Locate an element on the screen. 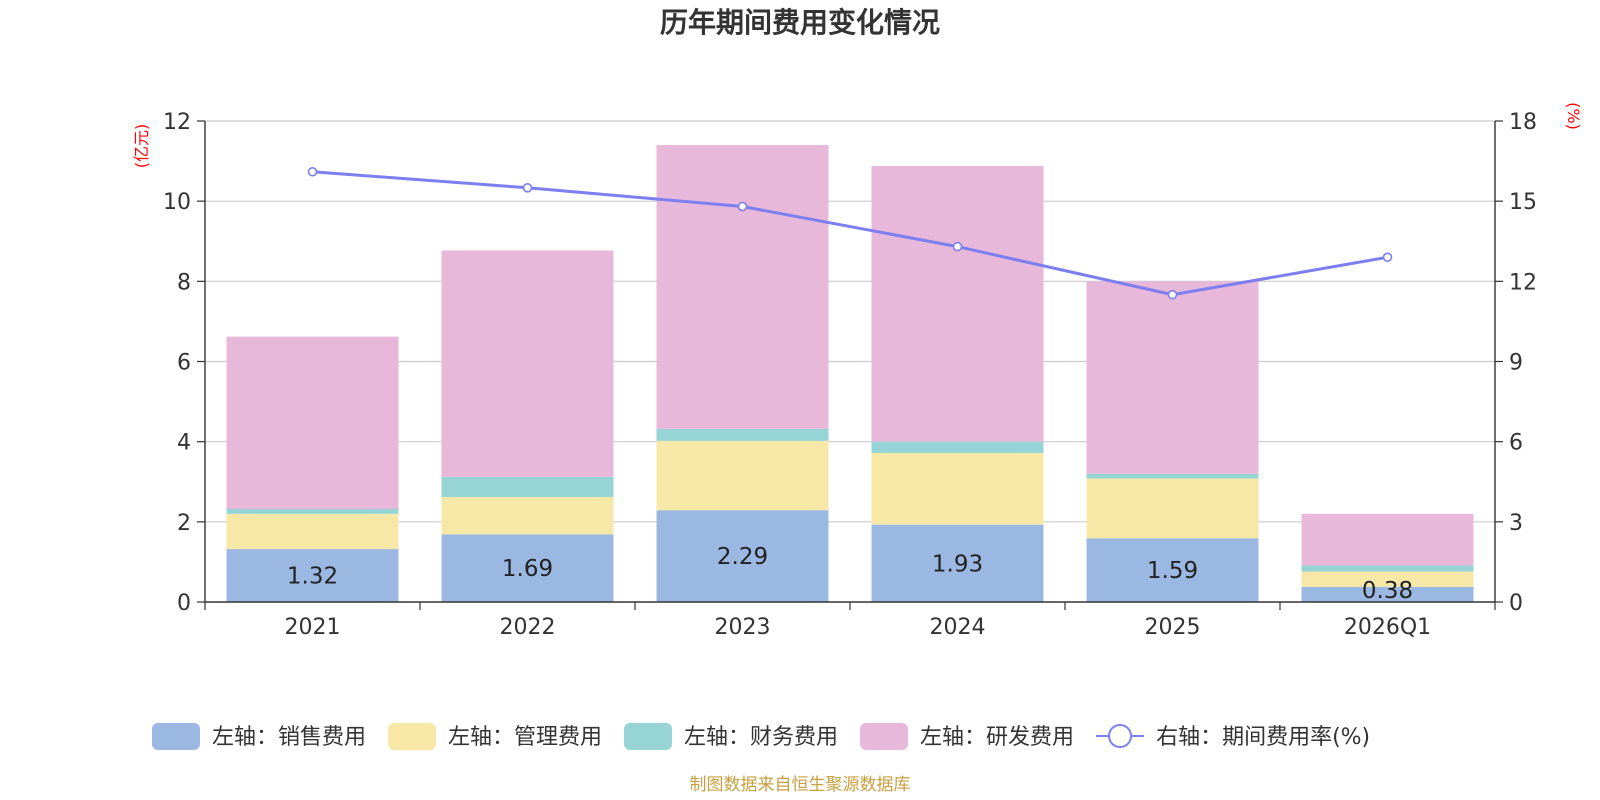 The height and width of the screenshot is (800, 1600). x-tick-label: 2026Q1 is located at coordinates (1387, 627).